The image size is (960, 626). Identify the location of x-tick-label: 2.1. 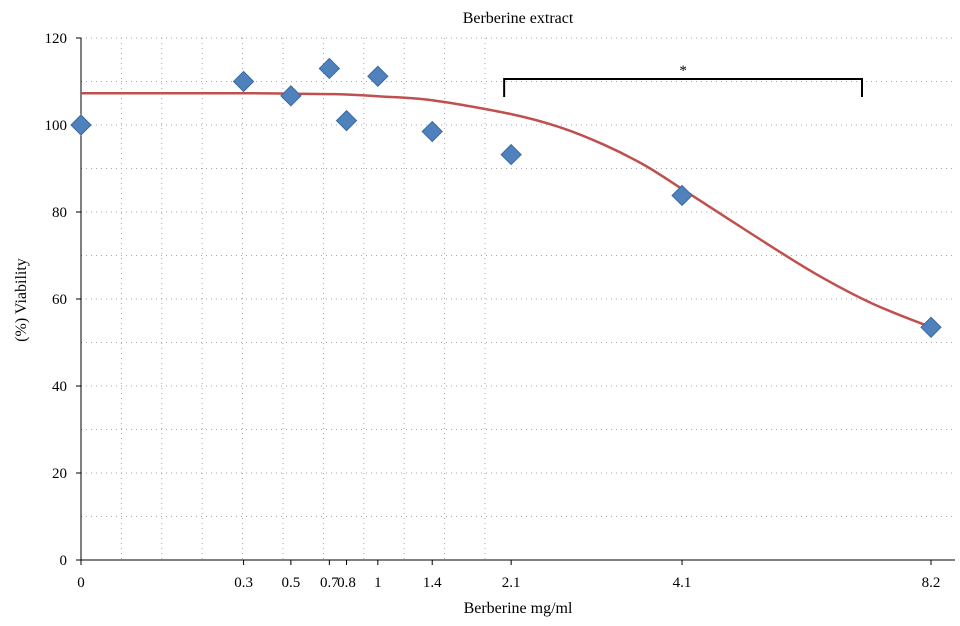
(511, 583).